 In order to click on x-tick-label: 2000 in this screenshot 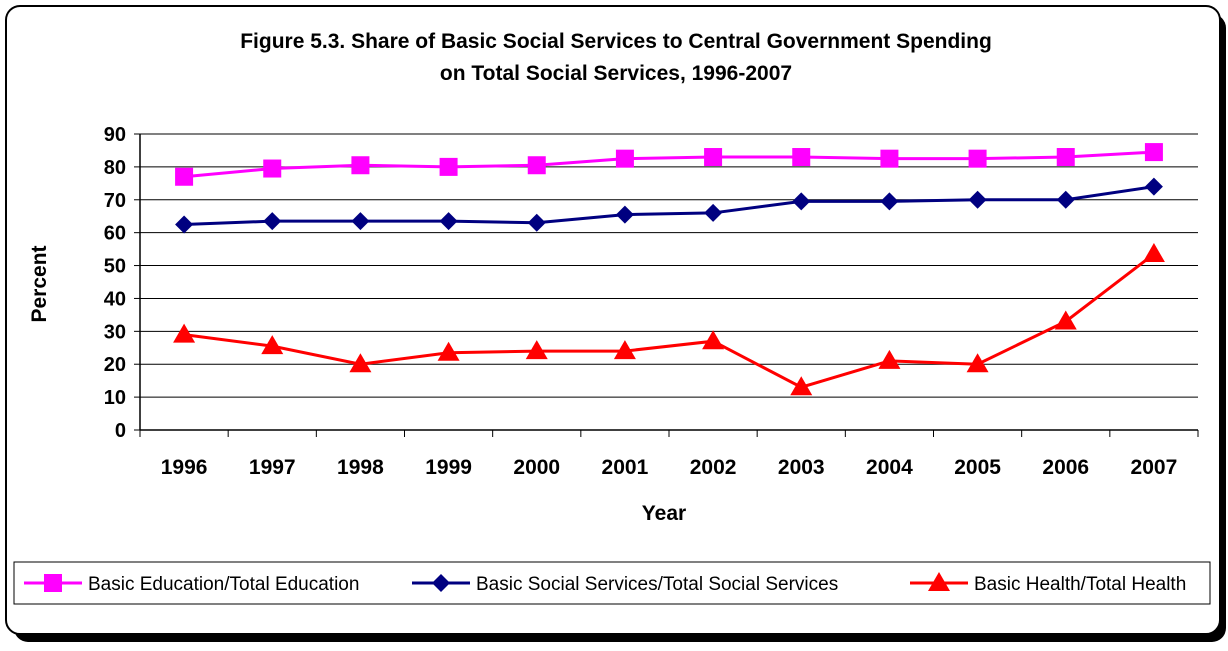, I will do `click(536, 467)`.